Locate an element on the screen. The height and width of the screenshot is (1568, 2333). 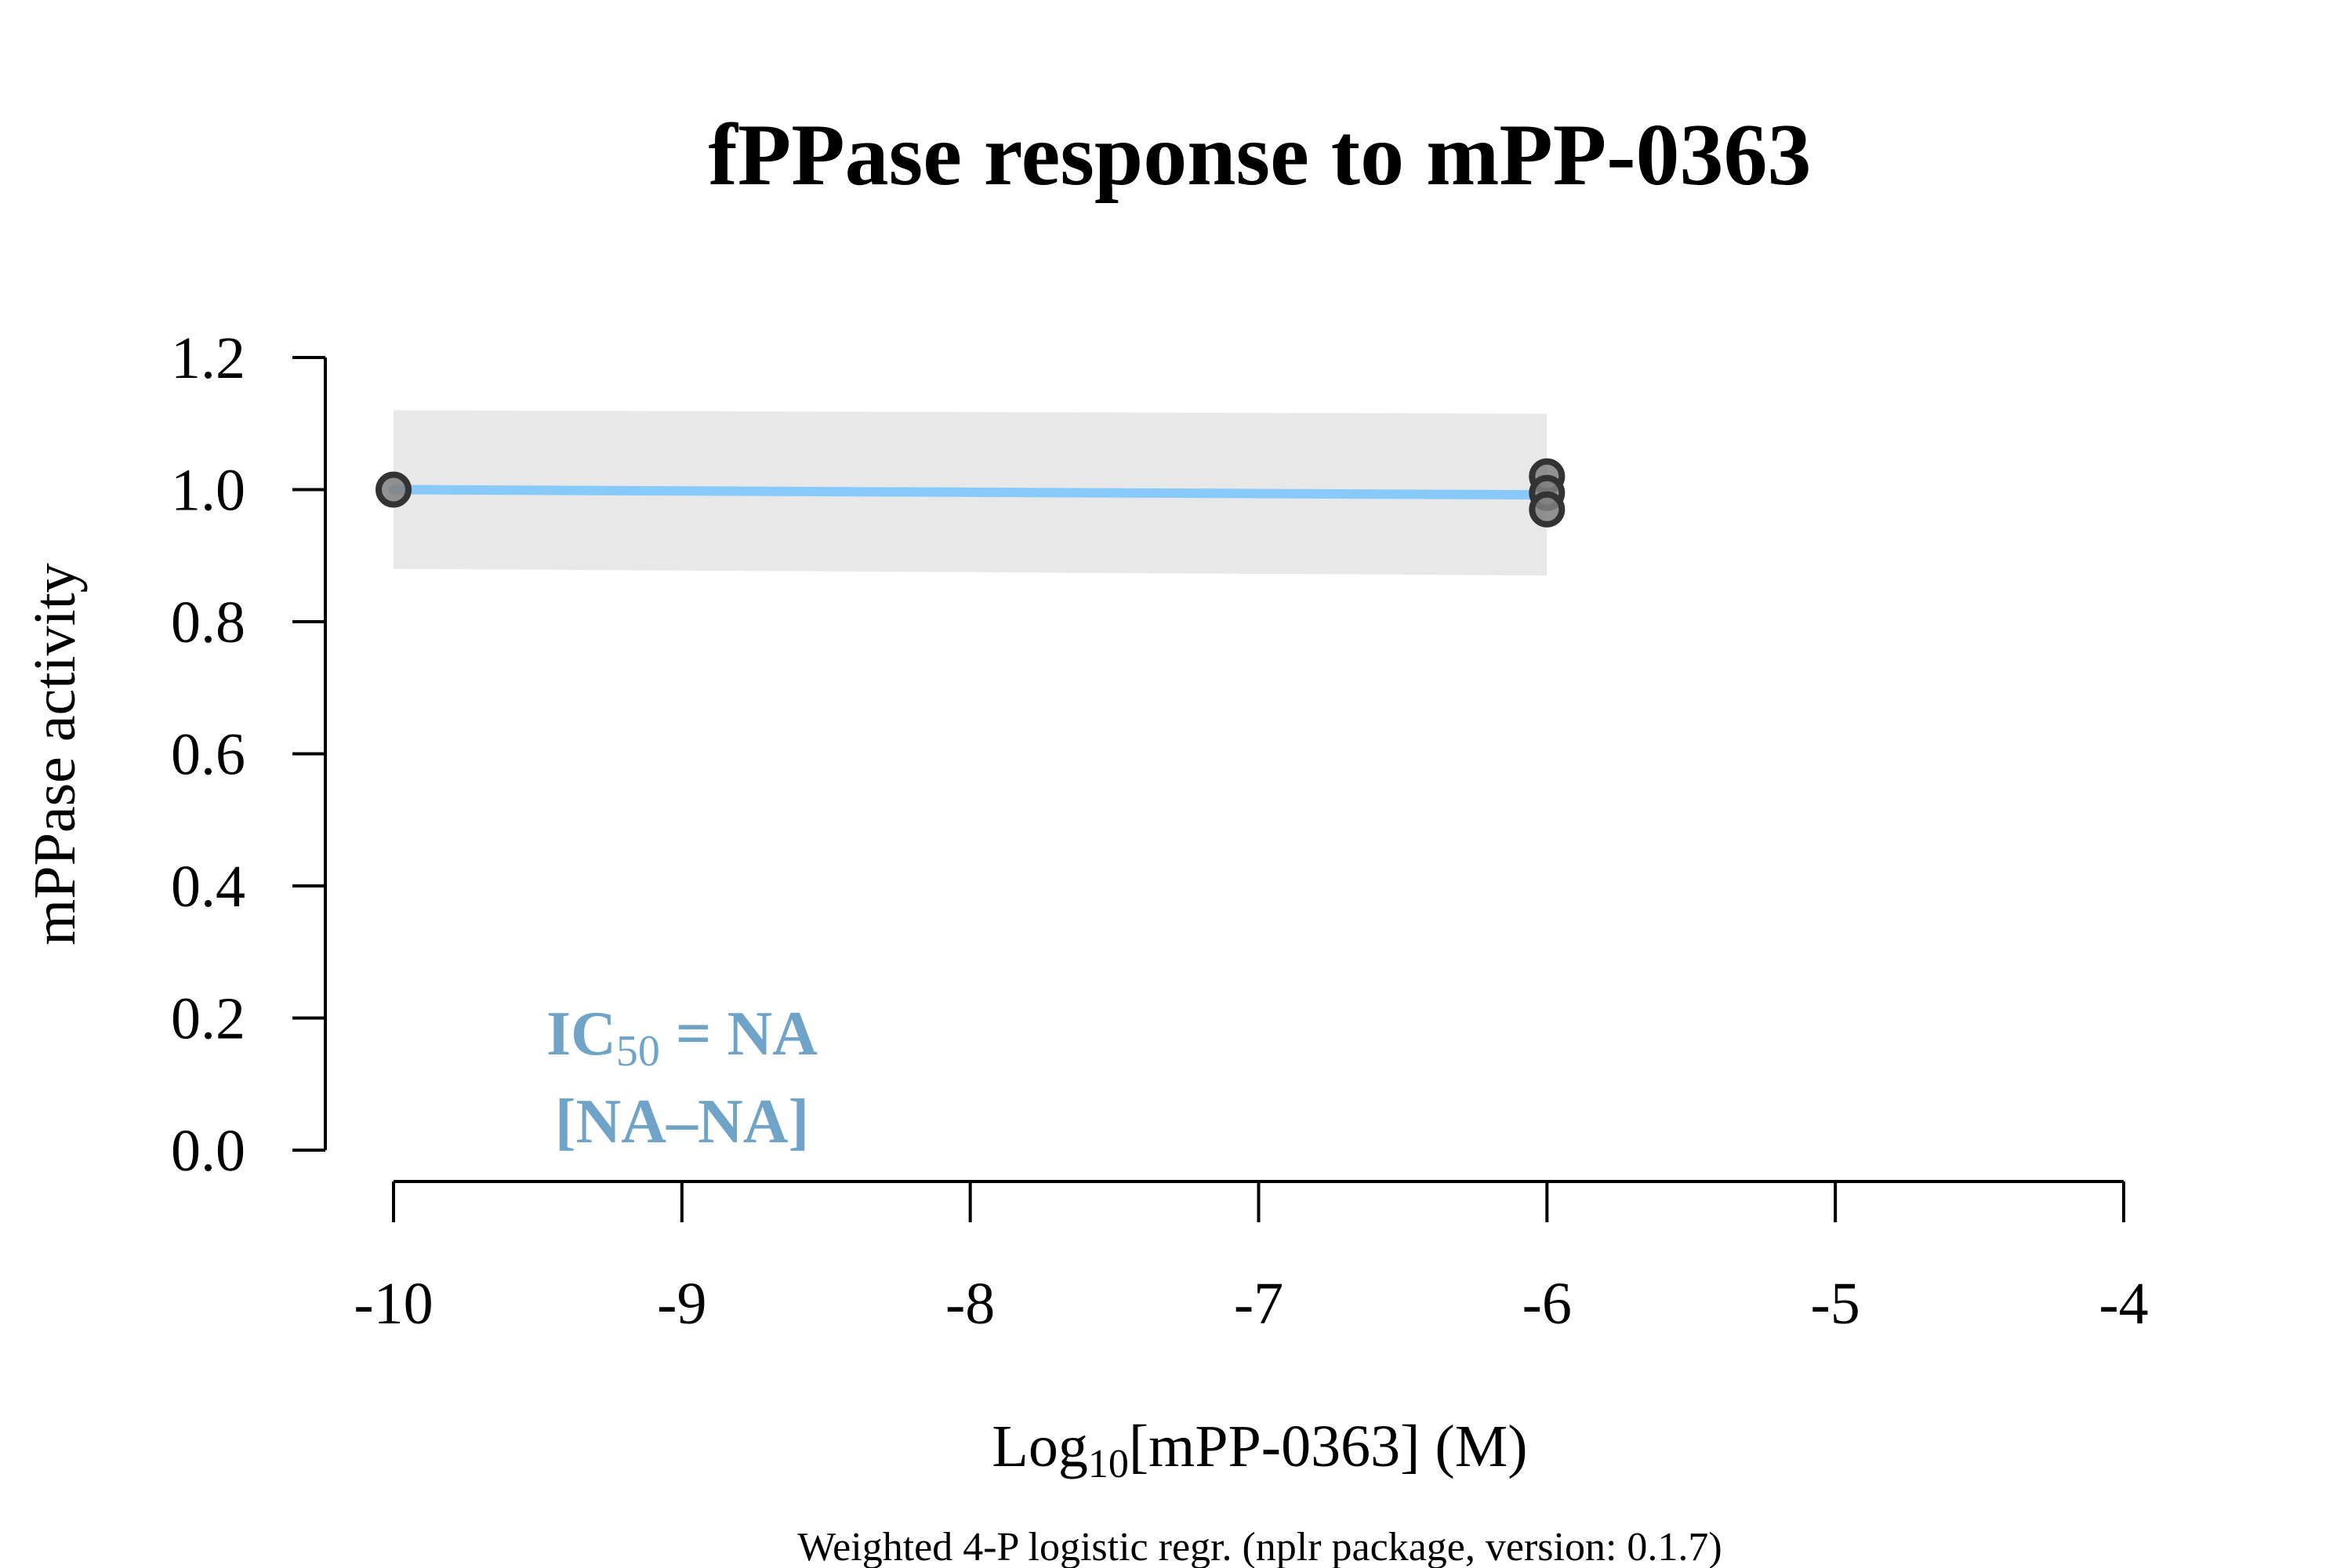
x-axis-label: Log10[mPP-0363] (M) is located at coordinates (1259, 1450).